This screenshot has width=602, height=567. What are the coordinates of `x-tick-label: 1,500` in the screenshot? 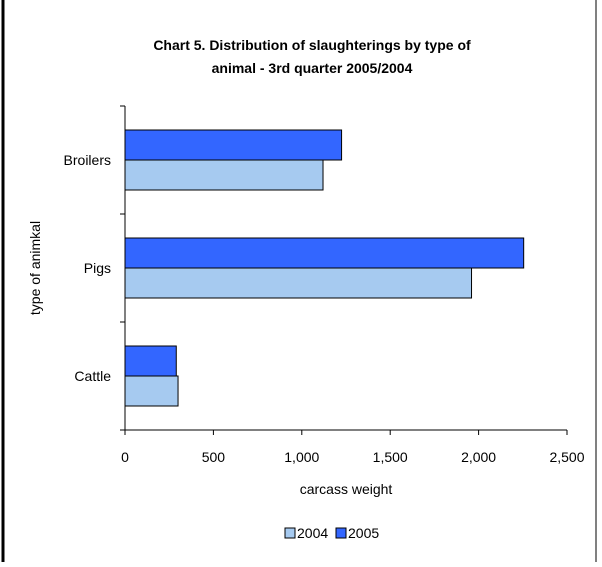 It's located at (390, 457).